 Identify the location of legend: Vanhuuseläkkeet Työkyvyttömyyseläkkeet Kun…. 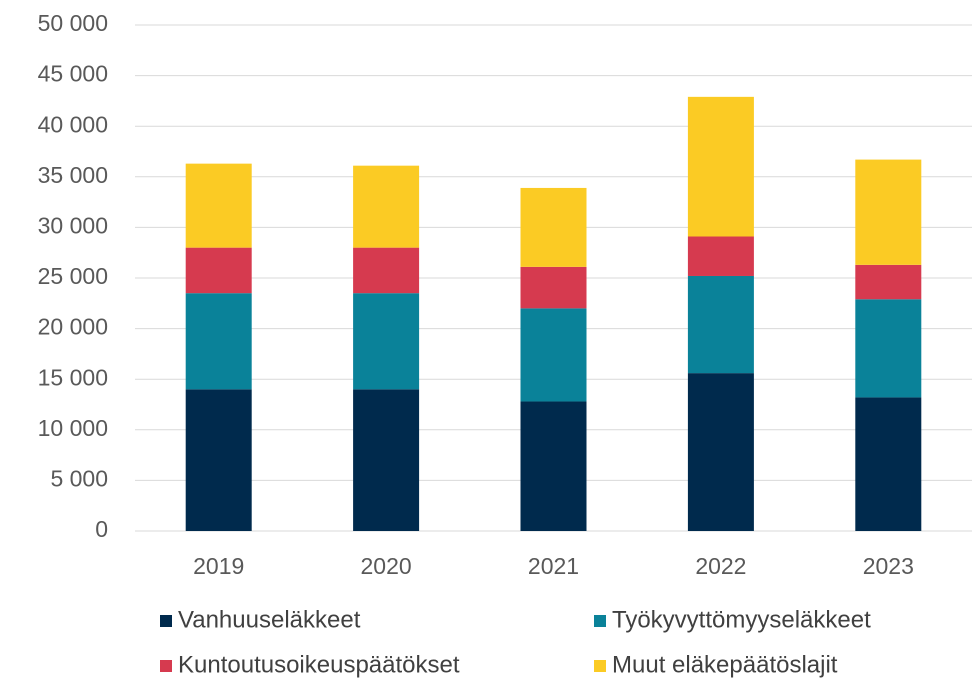
(515, 642).